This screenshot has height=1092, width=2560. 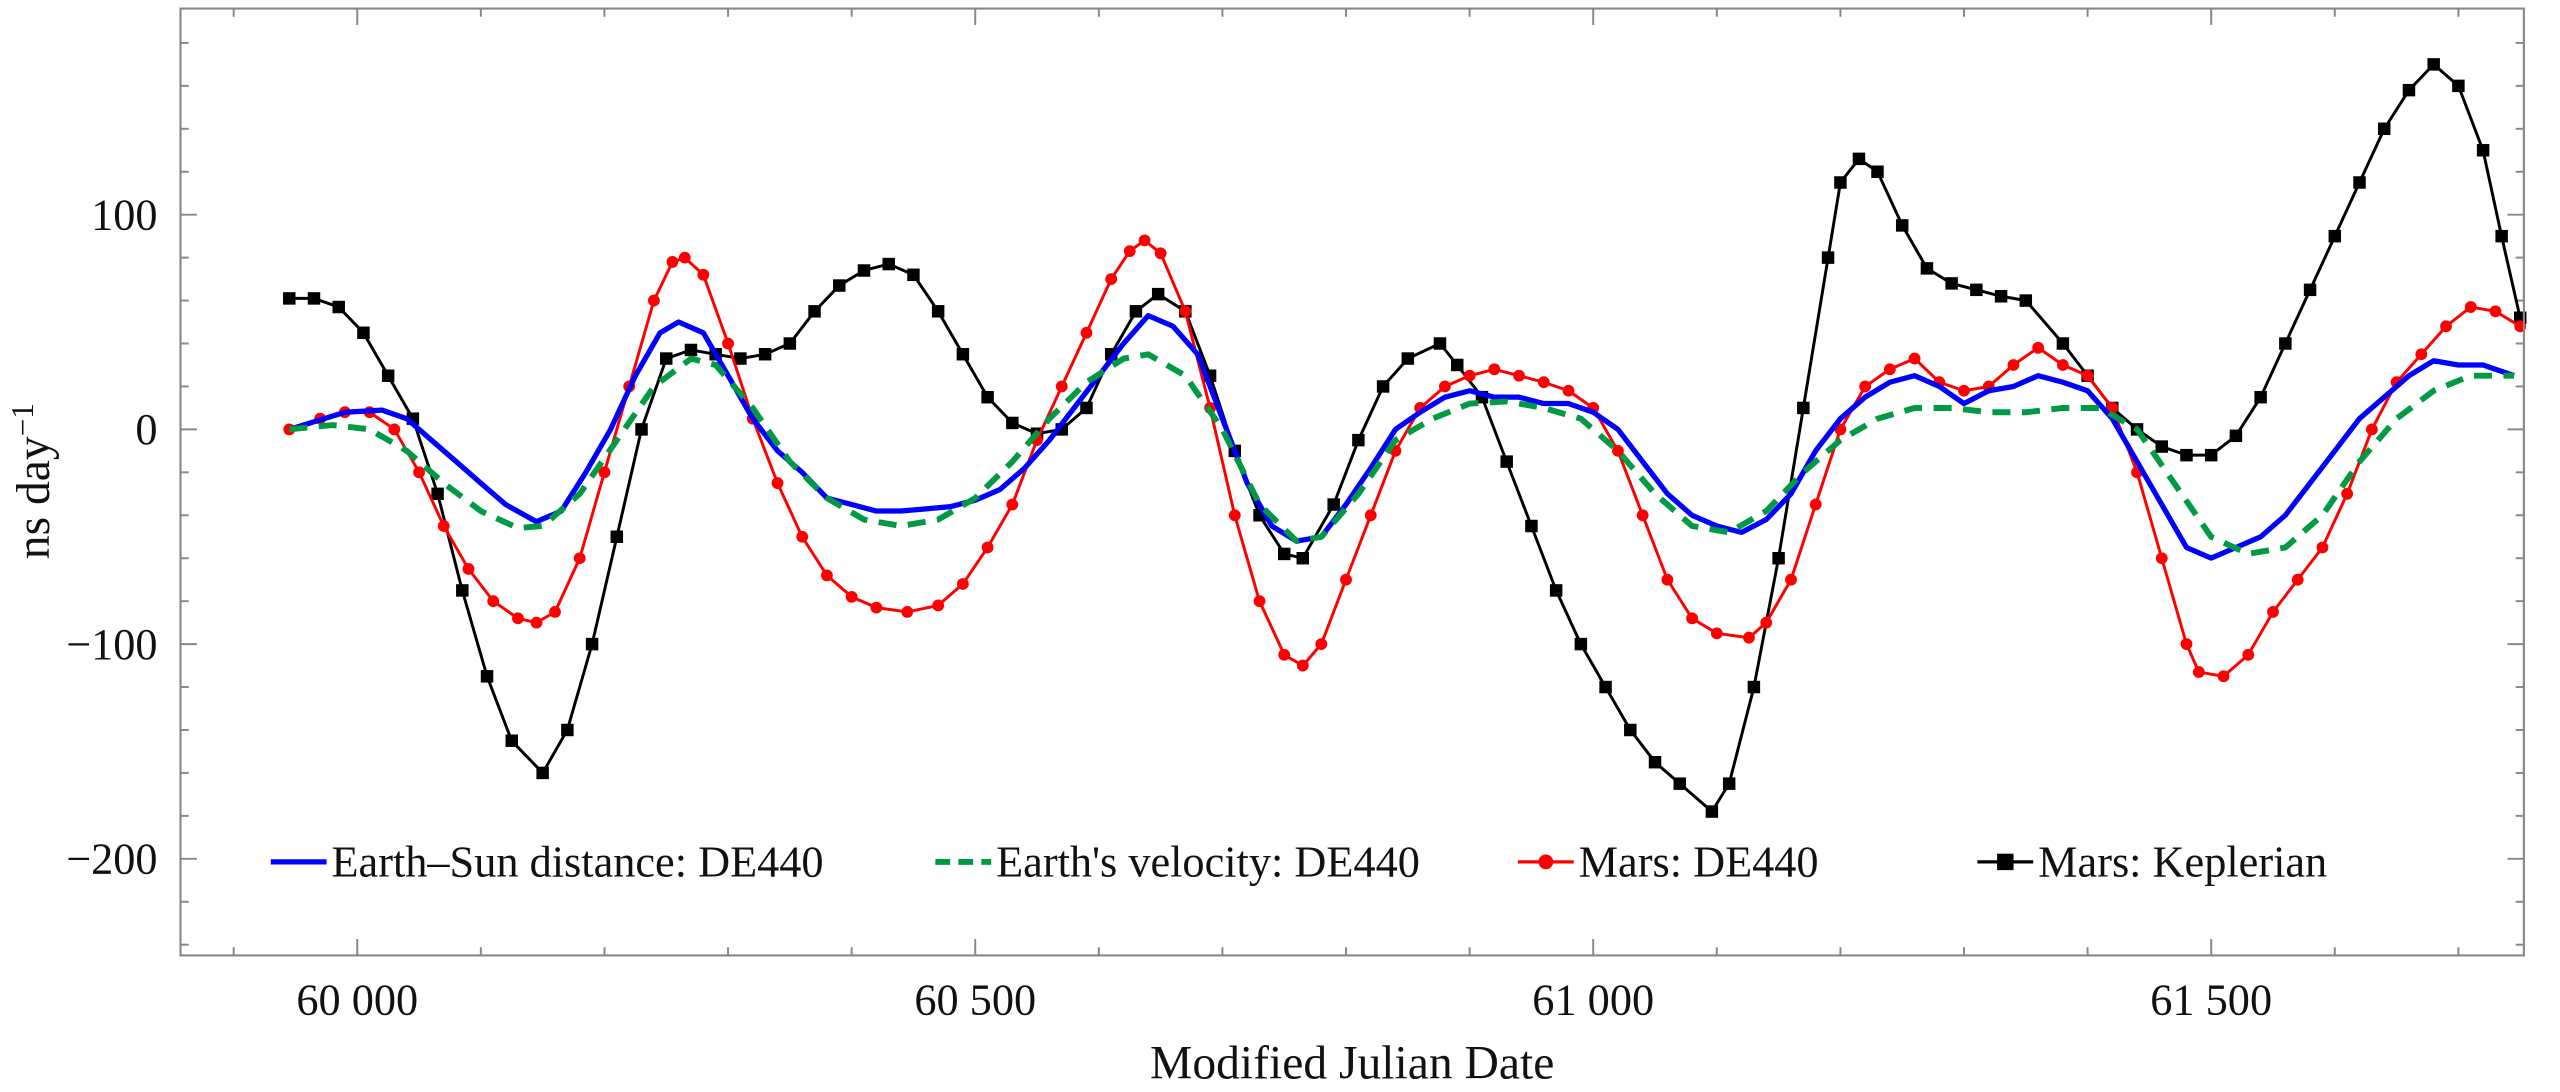 I want to click on y-tick-label: 100, so click(x=124, y=214).